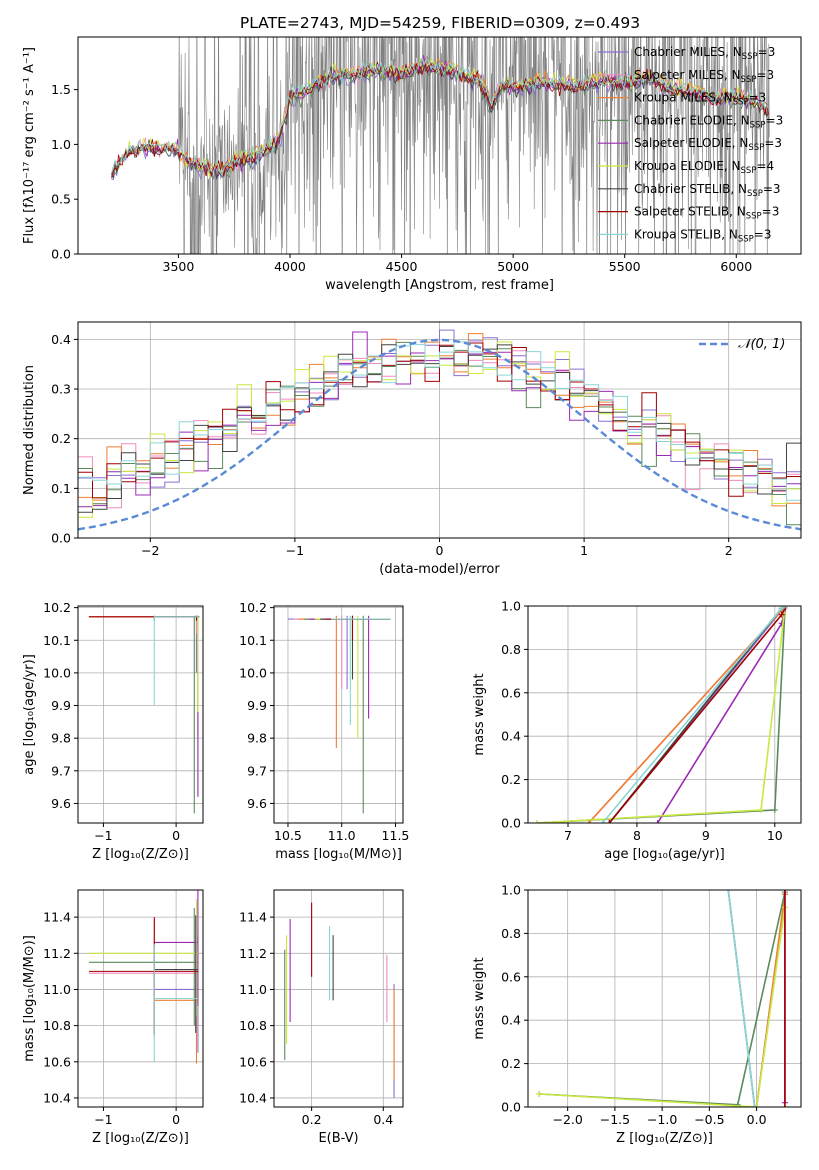  What do you see at coordinates (257, 803) in the screenshot?
I see `y-tick-label: 9.6` at bounding box center [257, 803].